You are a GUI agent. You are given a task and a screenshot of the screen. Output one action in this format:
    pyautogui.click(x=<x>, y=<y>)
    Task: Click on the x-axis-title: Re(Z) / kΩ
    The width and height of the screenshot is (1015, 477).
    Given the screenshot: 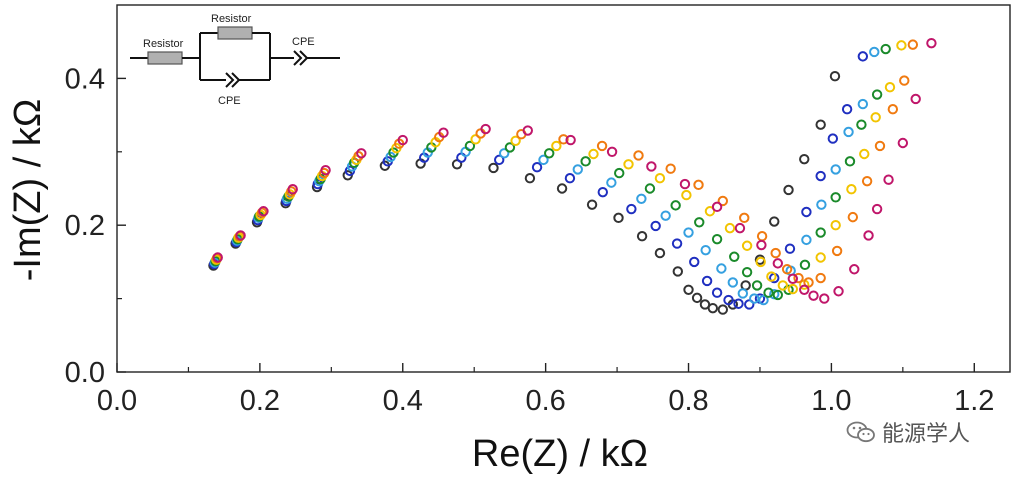 What is the action you would take?
    pyautogui.click(x=560, y=454)
    